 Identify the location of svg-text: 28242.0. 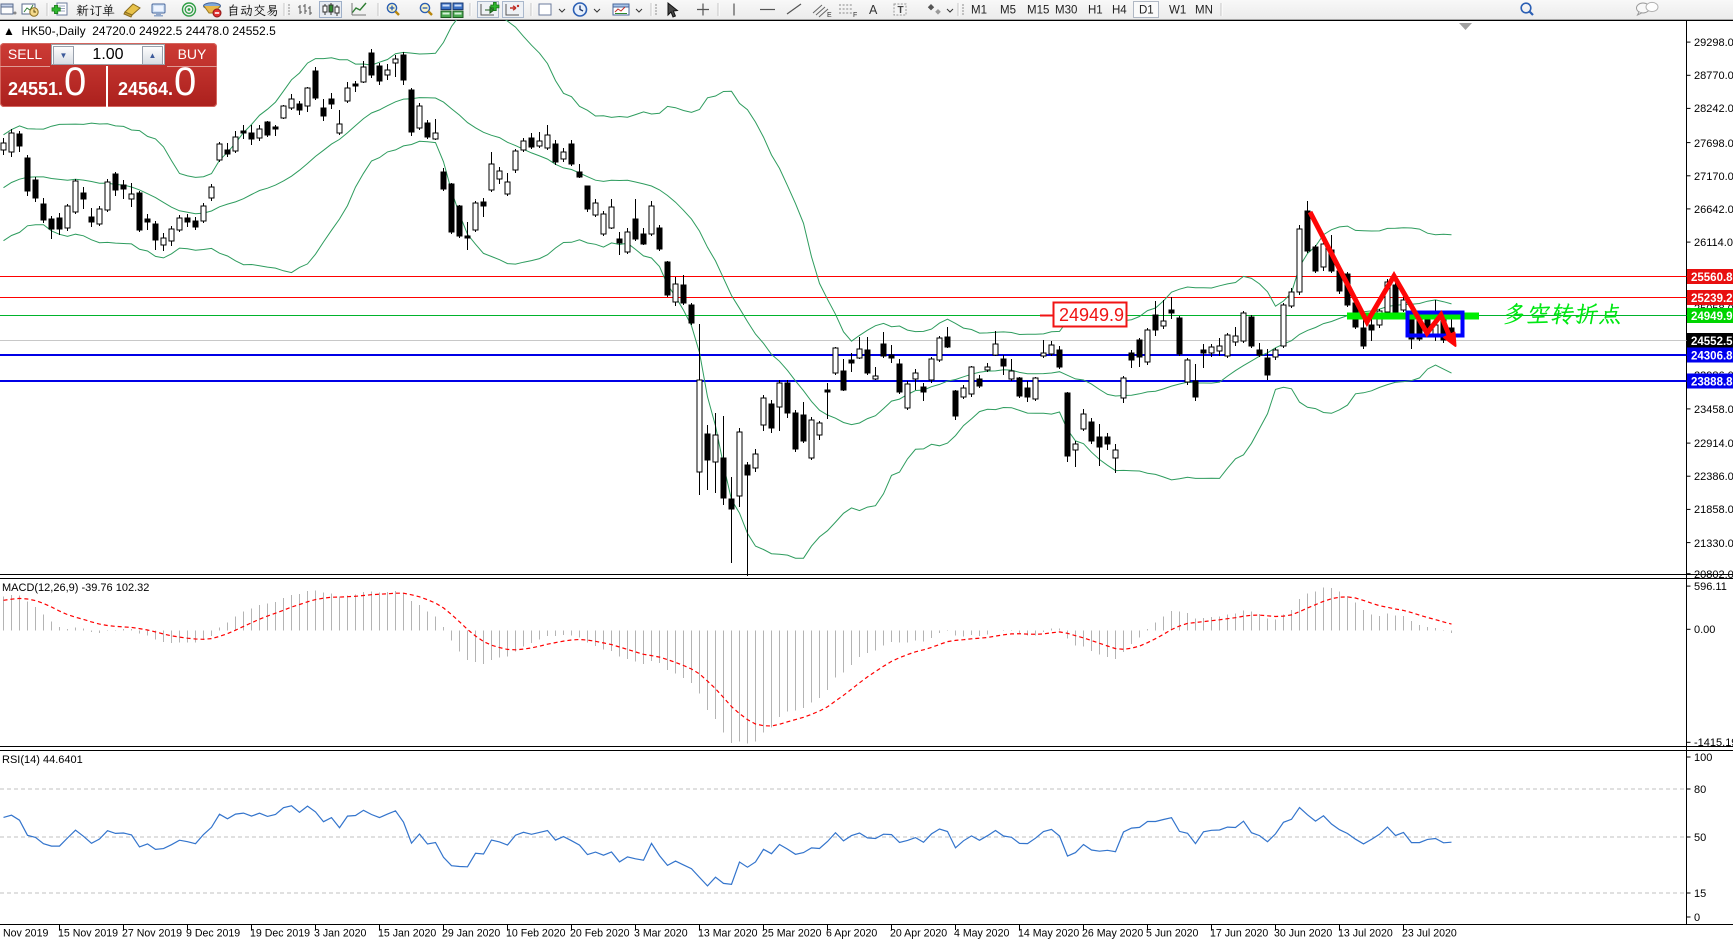
(1713, 109).